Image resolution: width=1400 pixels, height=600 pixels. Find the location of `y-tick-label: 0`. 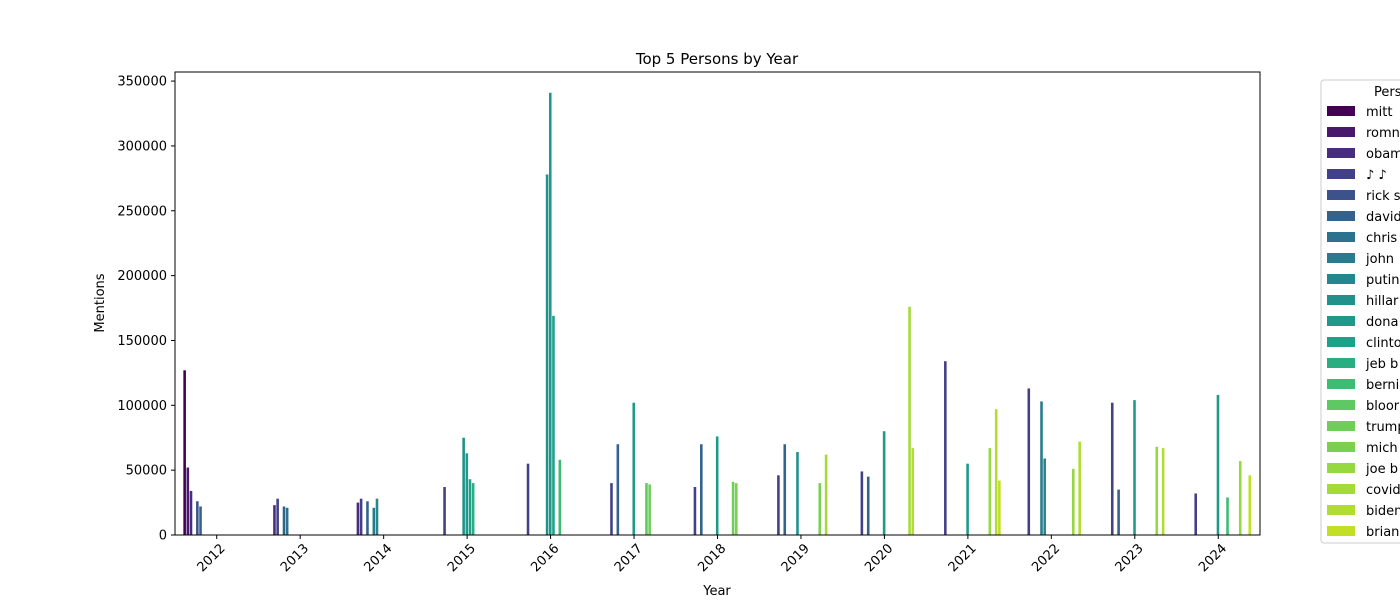

y-tick-label: 0 is located at coordinates (163, 536).